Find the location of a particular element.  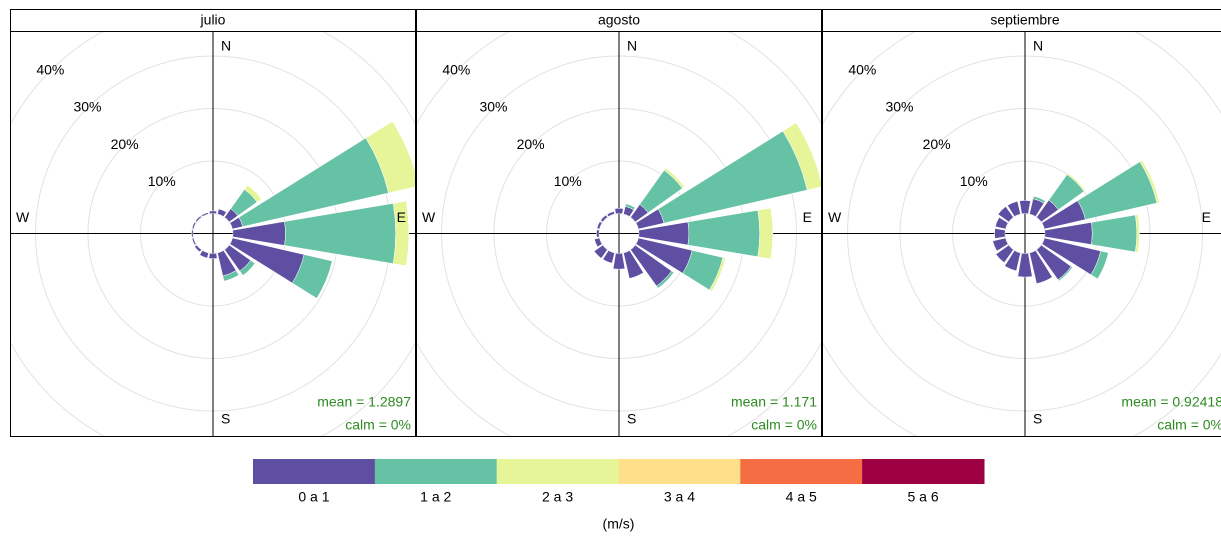

panel-title: agosto is located at coordinates (619, 20).